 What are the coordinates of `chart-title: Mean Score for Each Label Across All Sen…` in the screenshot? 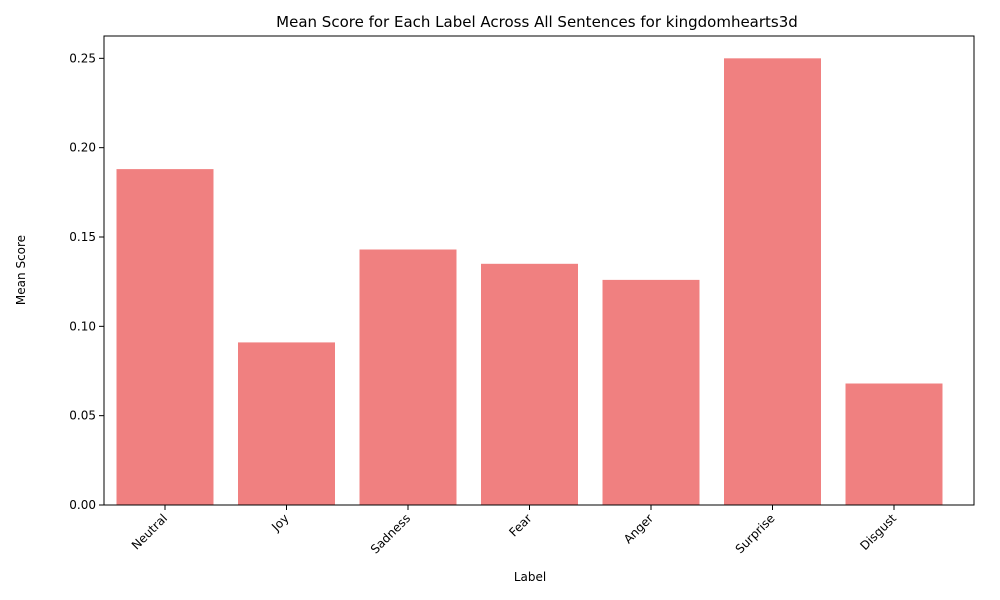 It's located at (537, 22).